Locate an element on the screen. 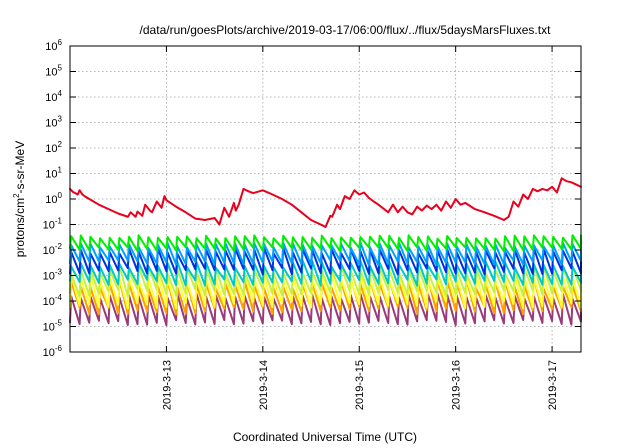  y-tick-label: 10⁻² is located at coordinates (53, 249).